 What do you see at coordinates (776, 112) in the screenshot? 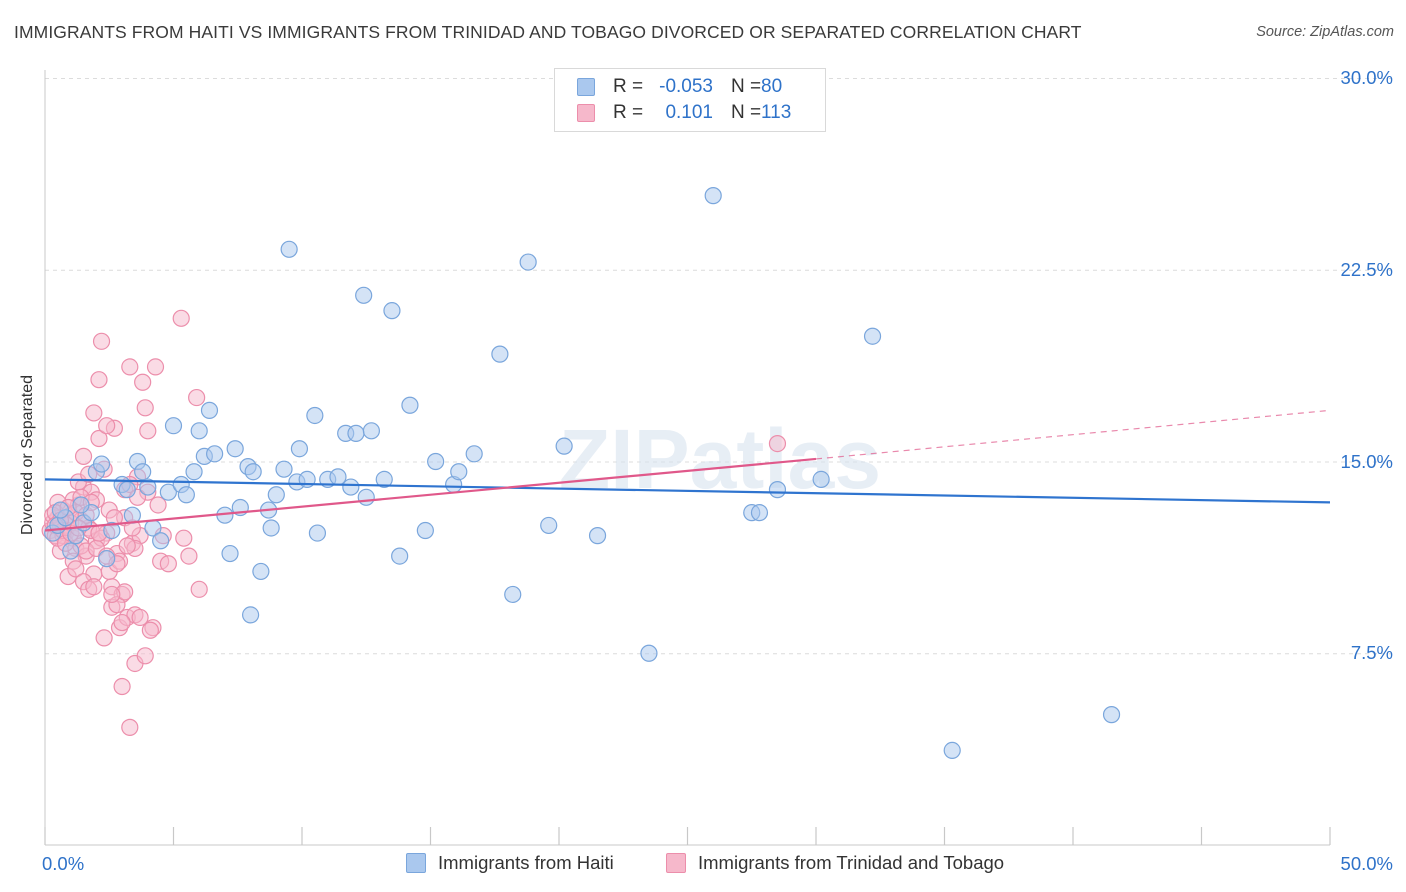
I see `legend-n-value: 113` at bounding box center [776, 112].